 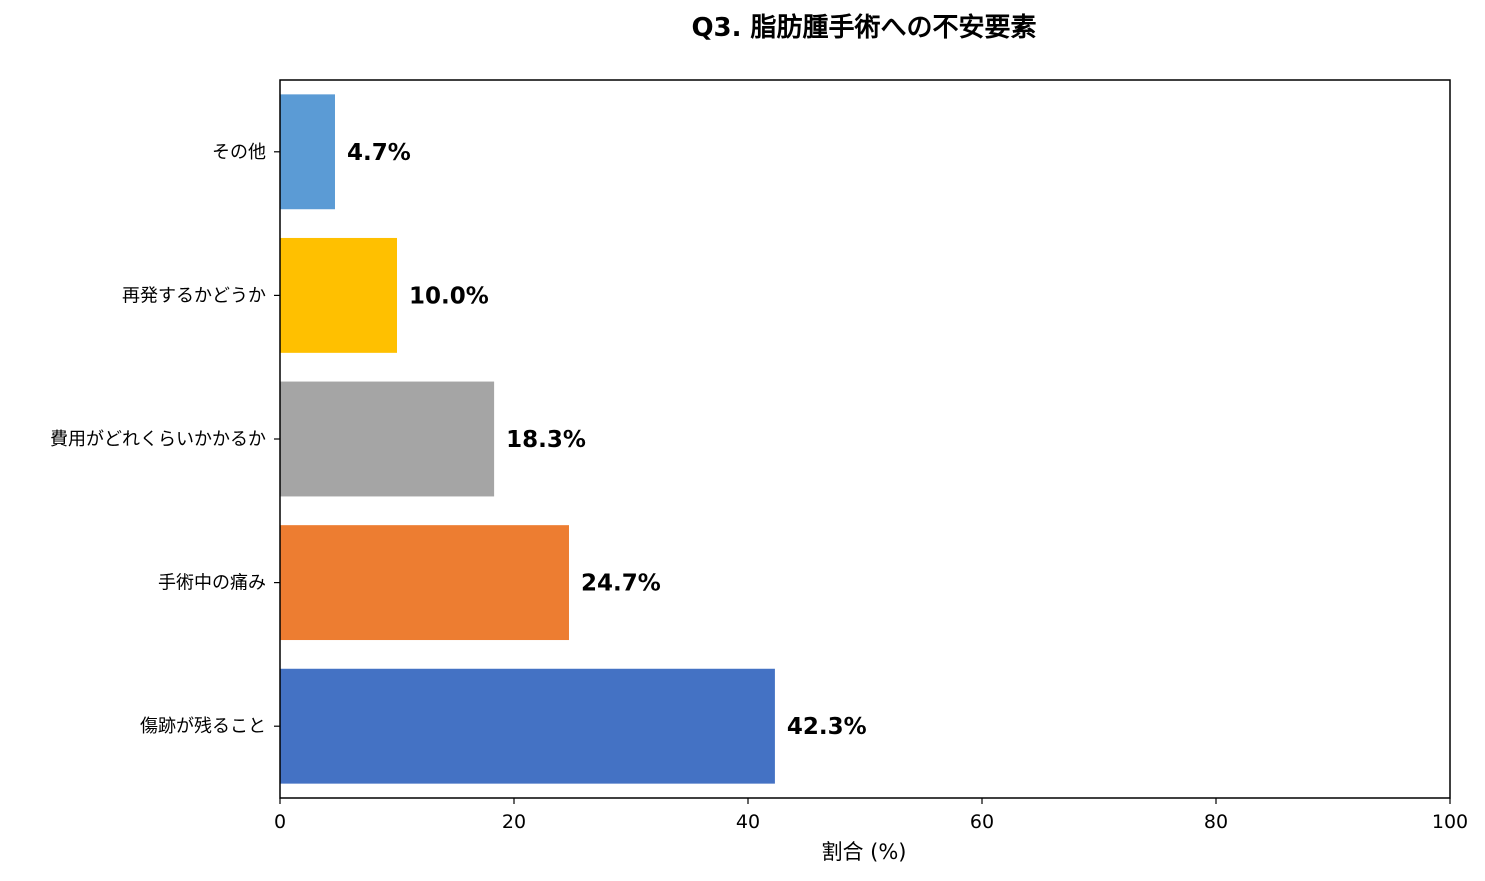 I want to click on x-axis-ticks: 0 20 40 60 80 100, so click(x=871, y=815).